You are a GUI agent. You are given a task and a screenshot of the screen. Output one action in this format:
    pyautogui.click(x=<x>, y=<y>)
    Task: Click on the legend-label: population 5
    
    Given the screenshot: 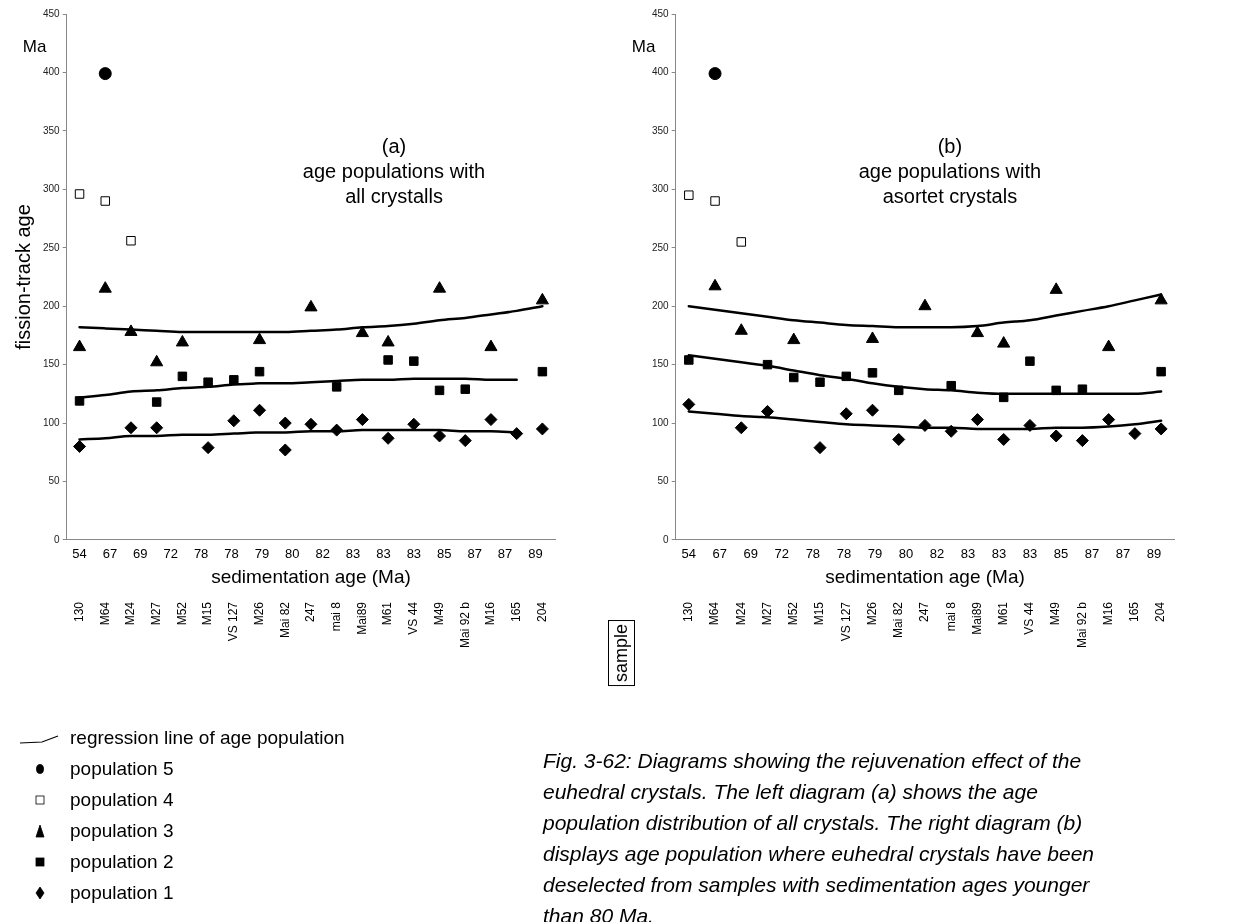 What is the action you would take?
    pyautogui.click(x=122, y=768)
    